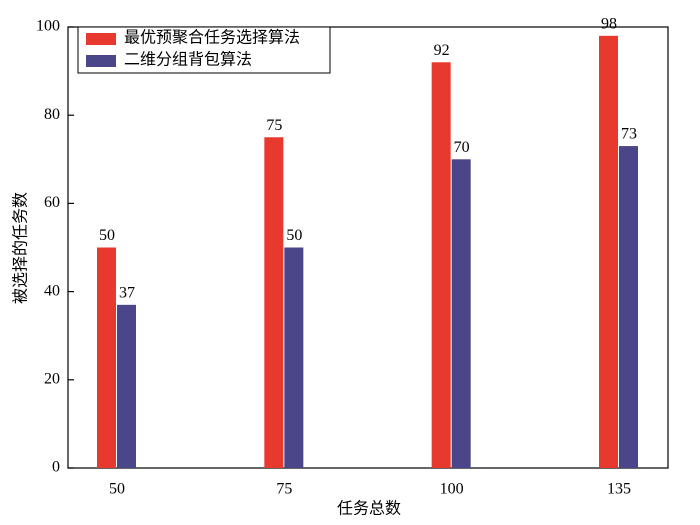  I want to click on y-tick-label: 40, so click(52, 290).